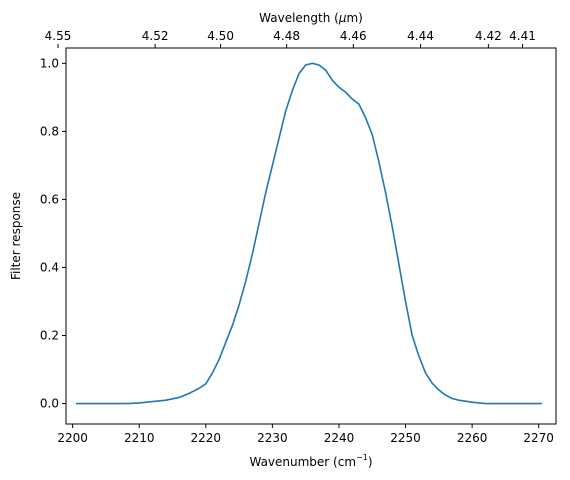  I want to click on y-tick-label: 1.0, so click(49, 63).